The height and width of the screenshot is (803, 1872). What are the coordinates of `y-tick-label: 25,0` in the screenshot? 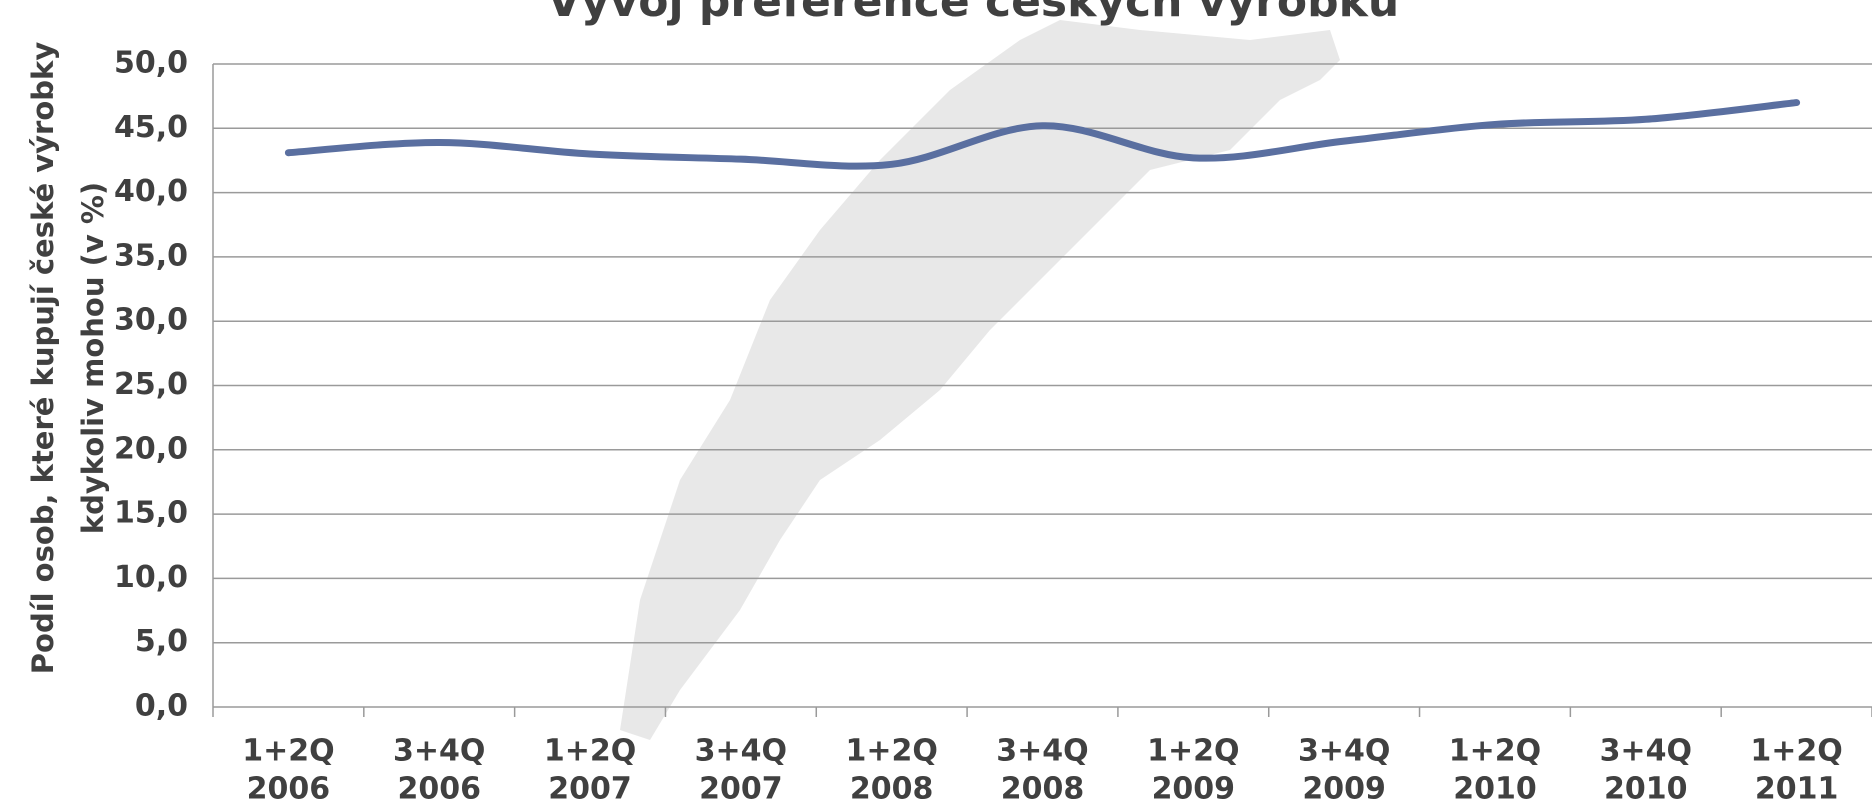 It's located at (151, 384).